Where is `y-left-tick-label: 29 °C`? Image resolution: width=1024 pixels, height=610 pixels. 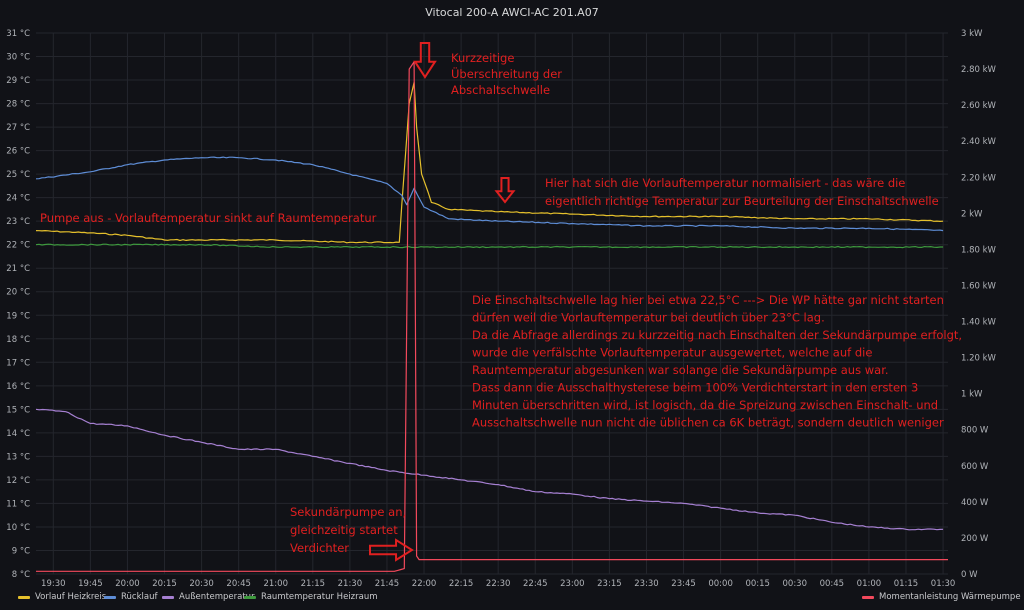 y-left-tick-label: 29 °C is located at coordinates (18, 81).